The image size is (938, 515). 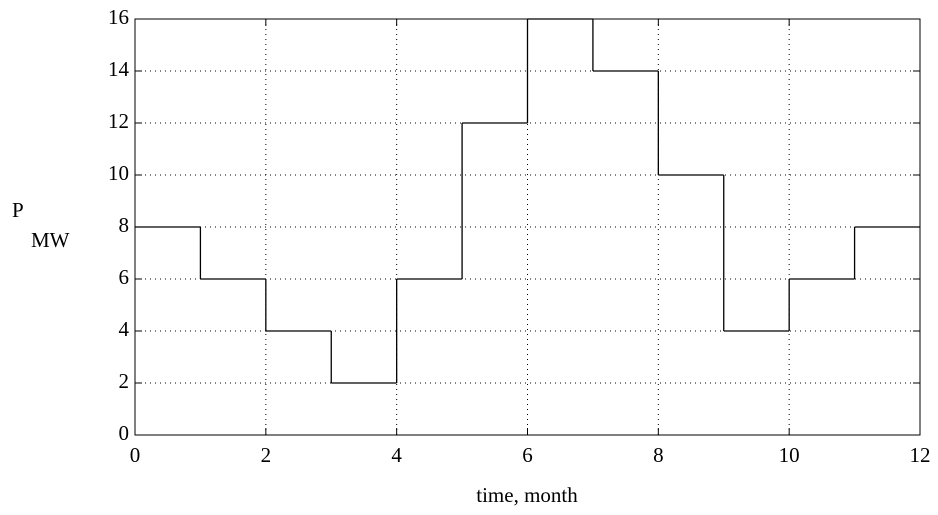 I want to click on x-tick-label: 8, so click(x=658, y=455).